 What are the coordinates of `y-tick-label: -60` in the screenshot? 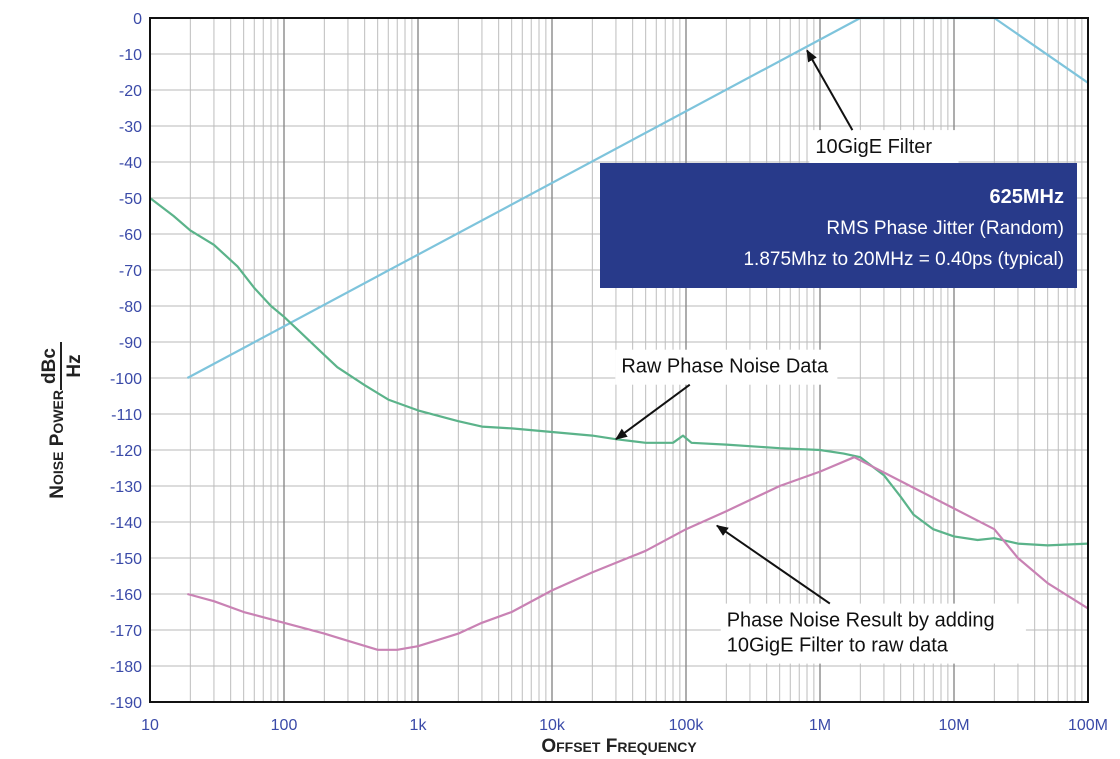 It's located at (130, 235).